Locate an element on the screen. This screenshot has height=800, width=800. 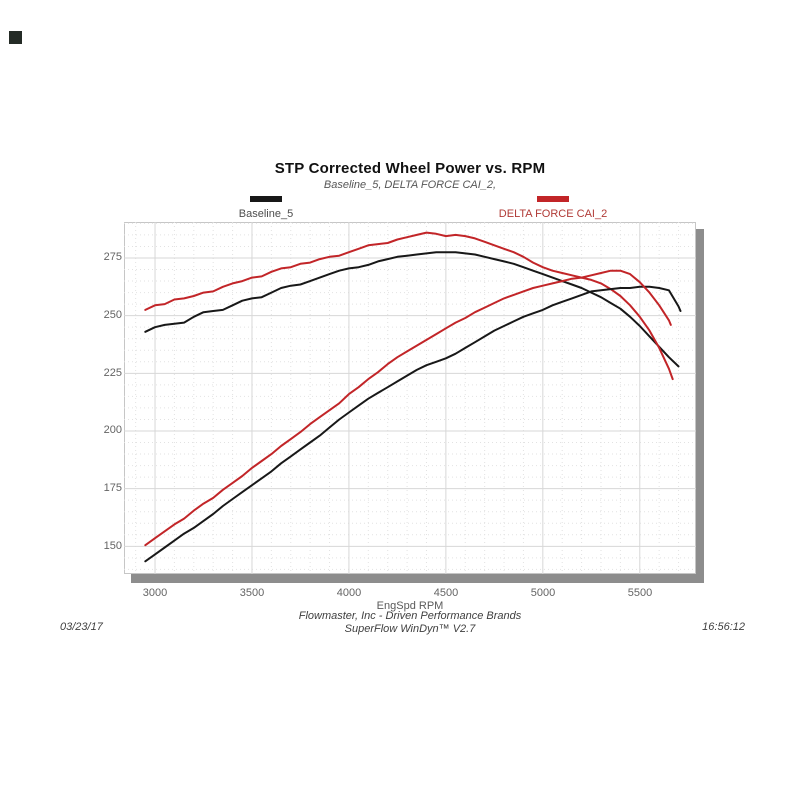
footer-time: 16:56:12 is located at coordinates (723, 627).